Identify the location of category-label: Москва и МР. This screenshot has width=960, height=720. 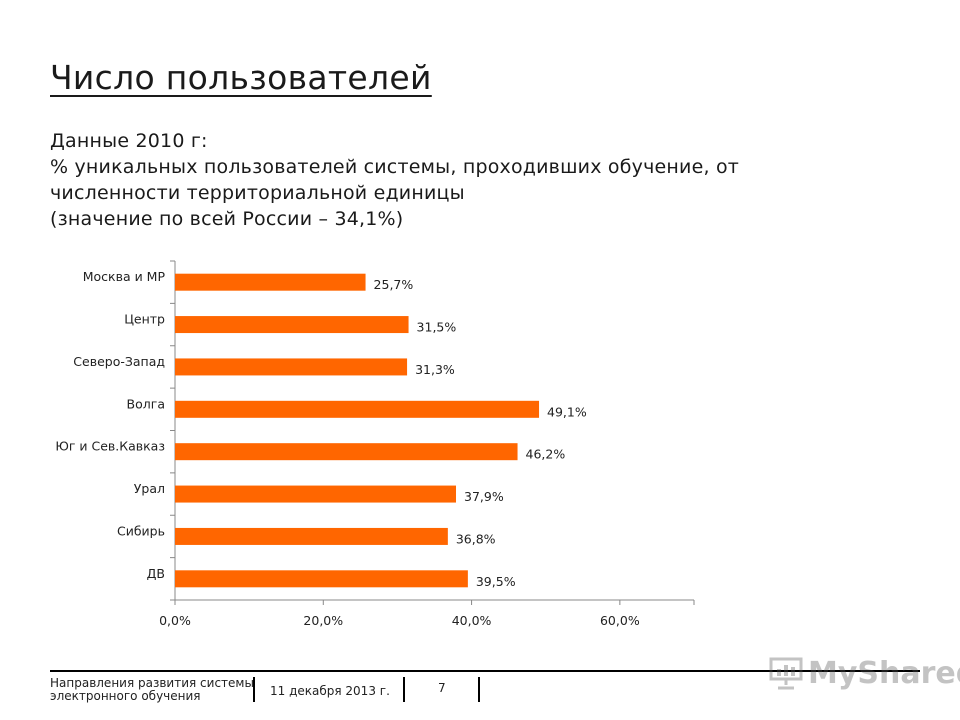
(124, 276).